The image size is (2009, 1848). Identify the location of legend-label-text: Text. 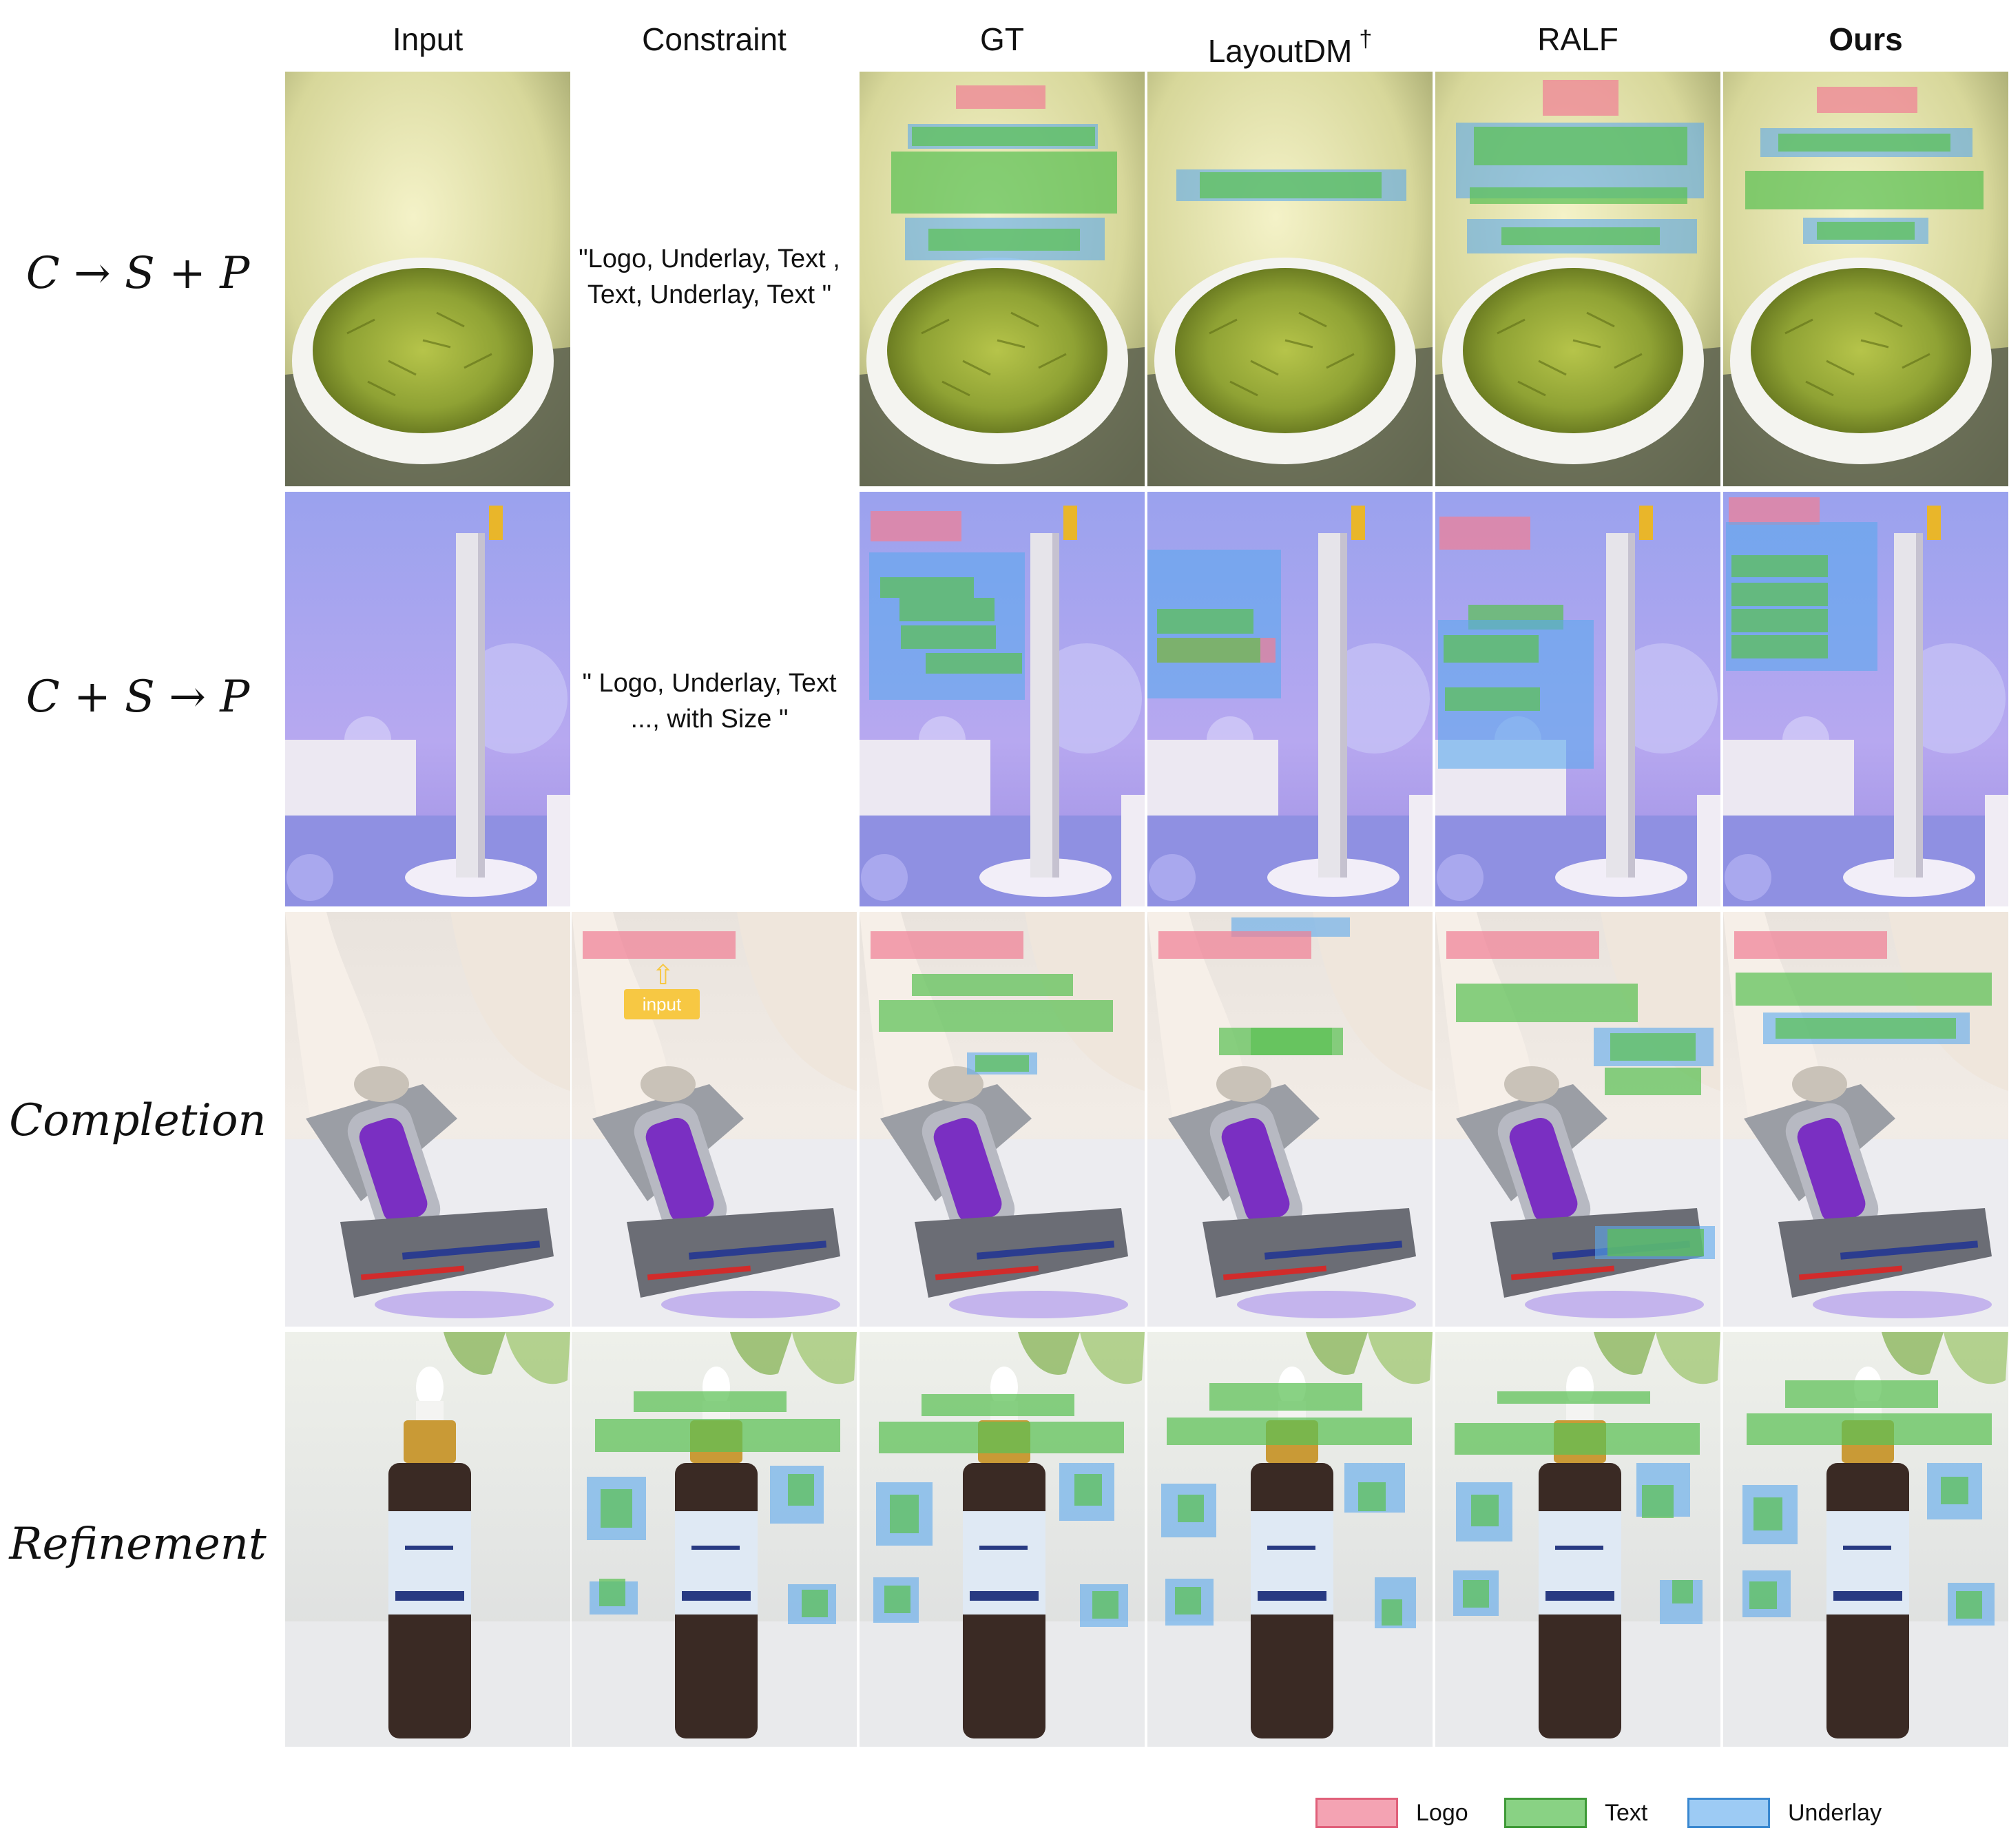
(1627, 1813).